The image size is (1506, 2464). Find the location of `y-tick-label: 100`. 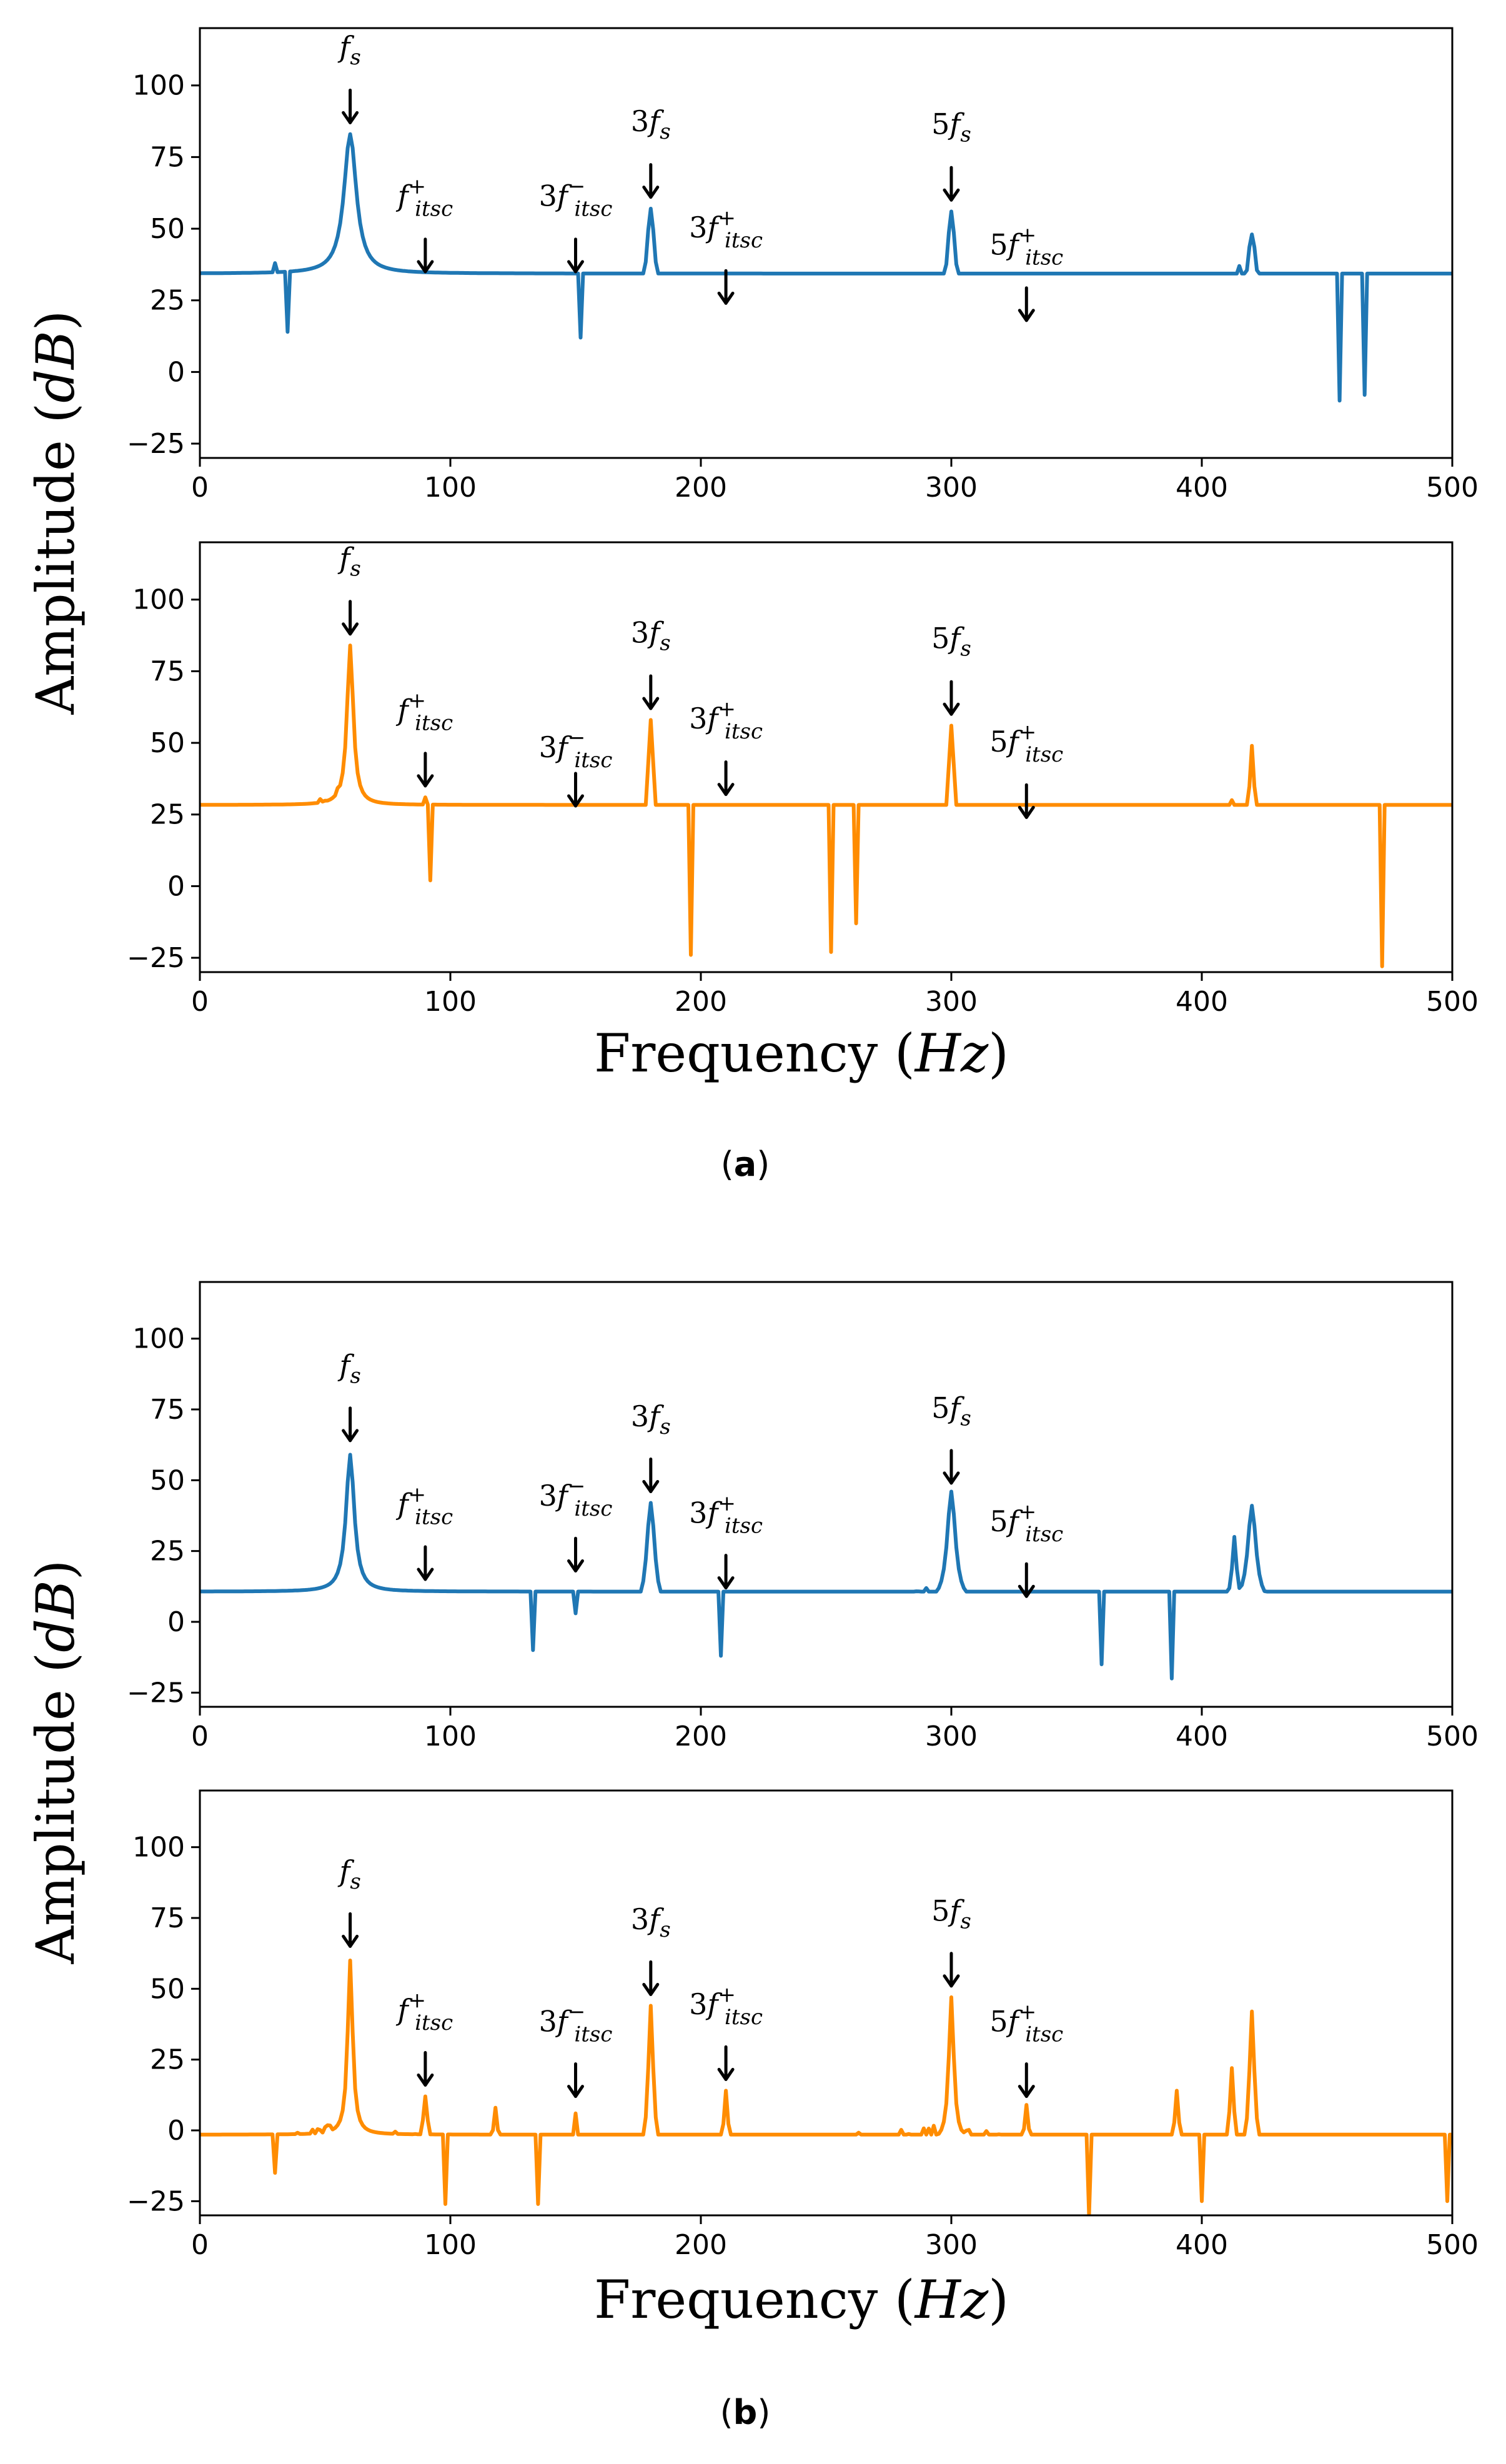

y-tick-label: 100 is located at coordinates (158, 1339).